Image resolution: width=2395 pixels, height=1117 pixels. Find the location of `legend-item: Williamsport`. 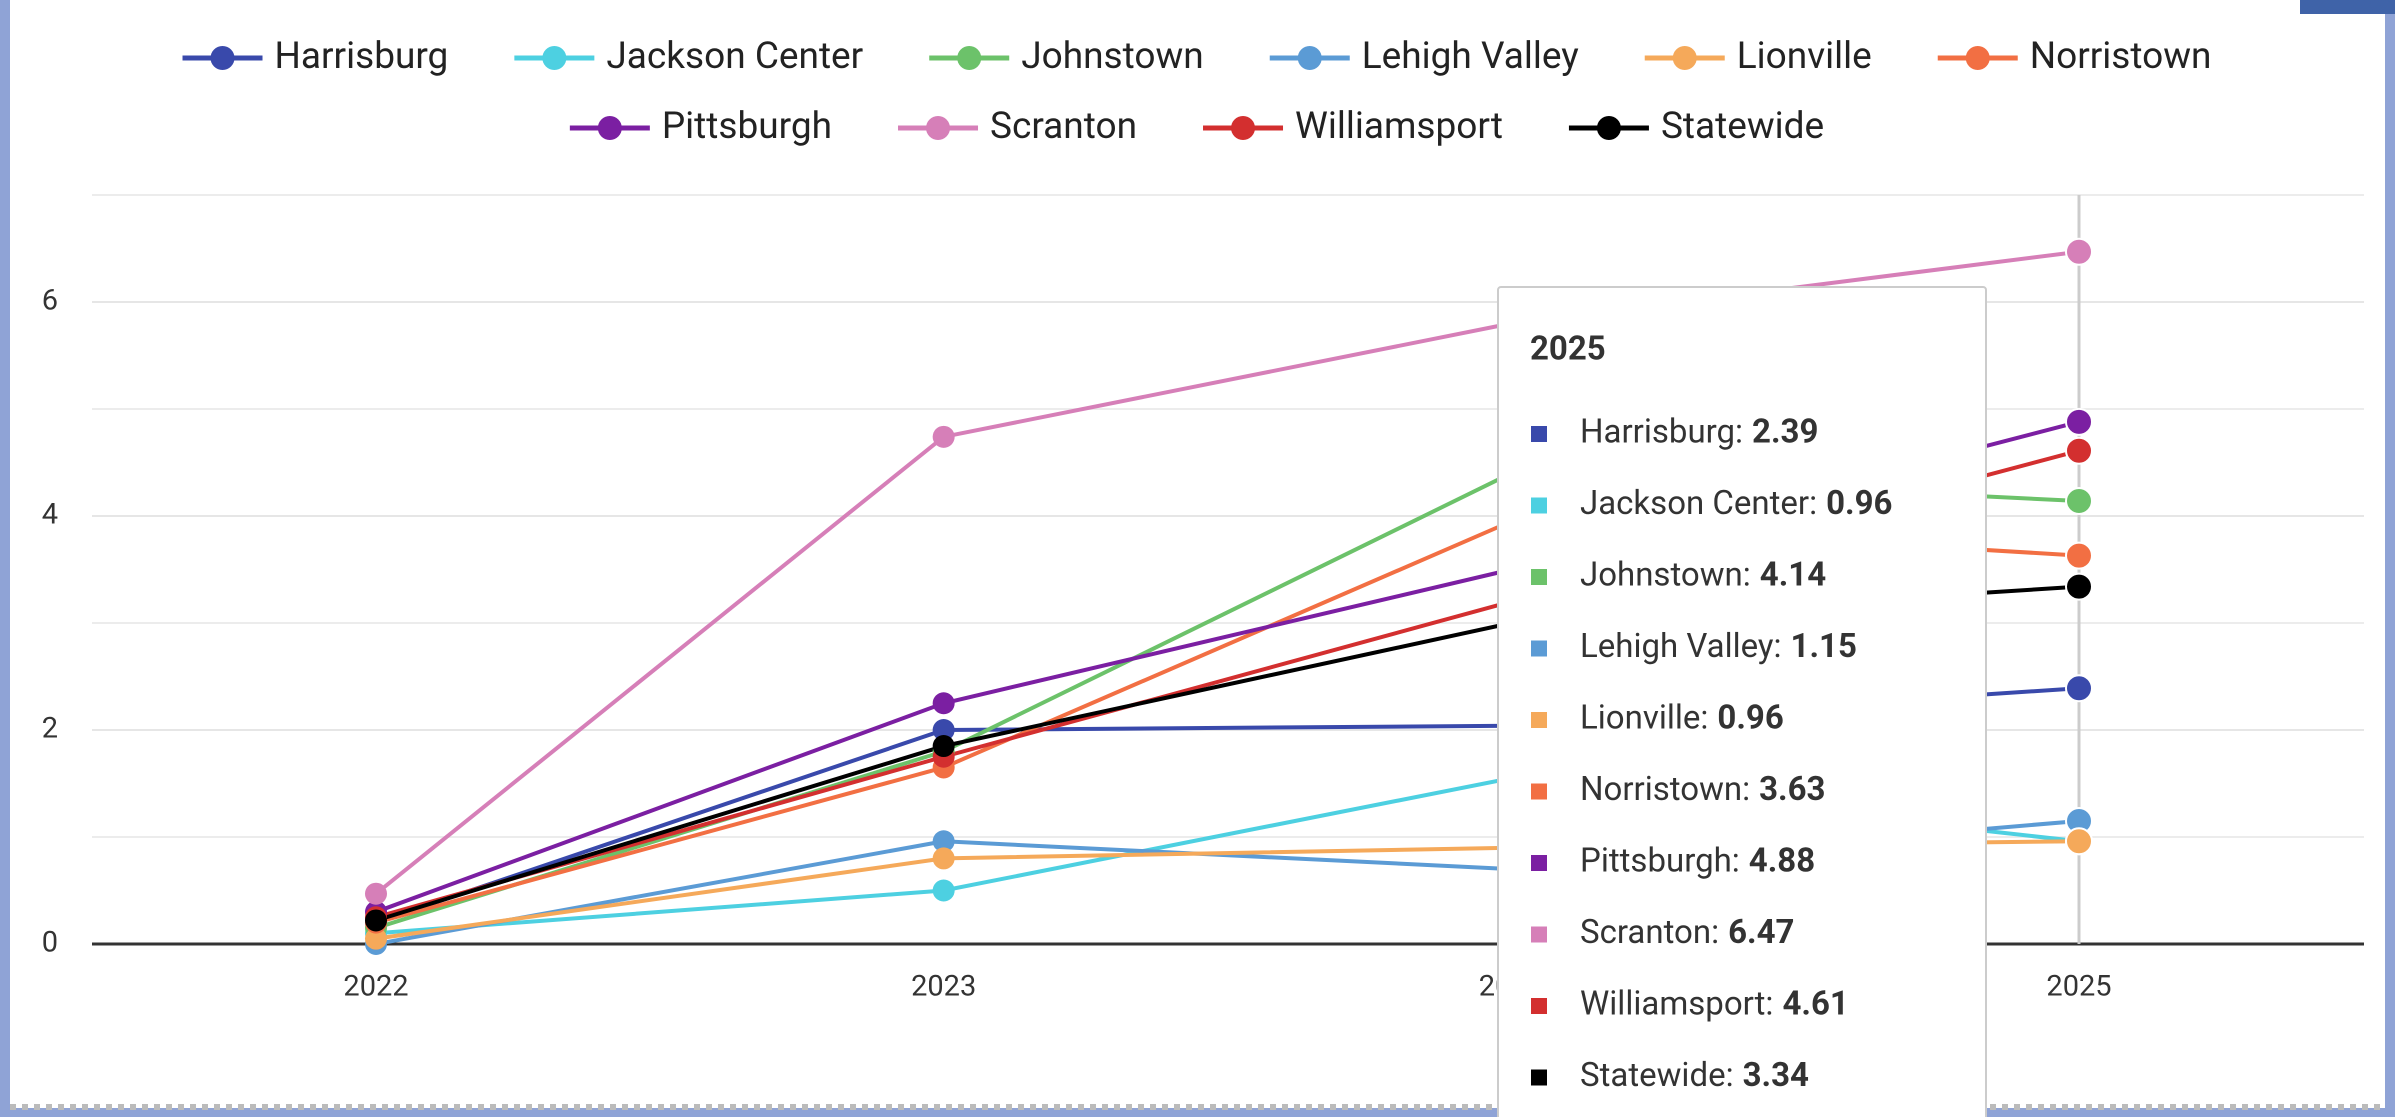

legend-item: Williamsport is located at coordinates (1353, 126).